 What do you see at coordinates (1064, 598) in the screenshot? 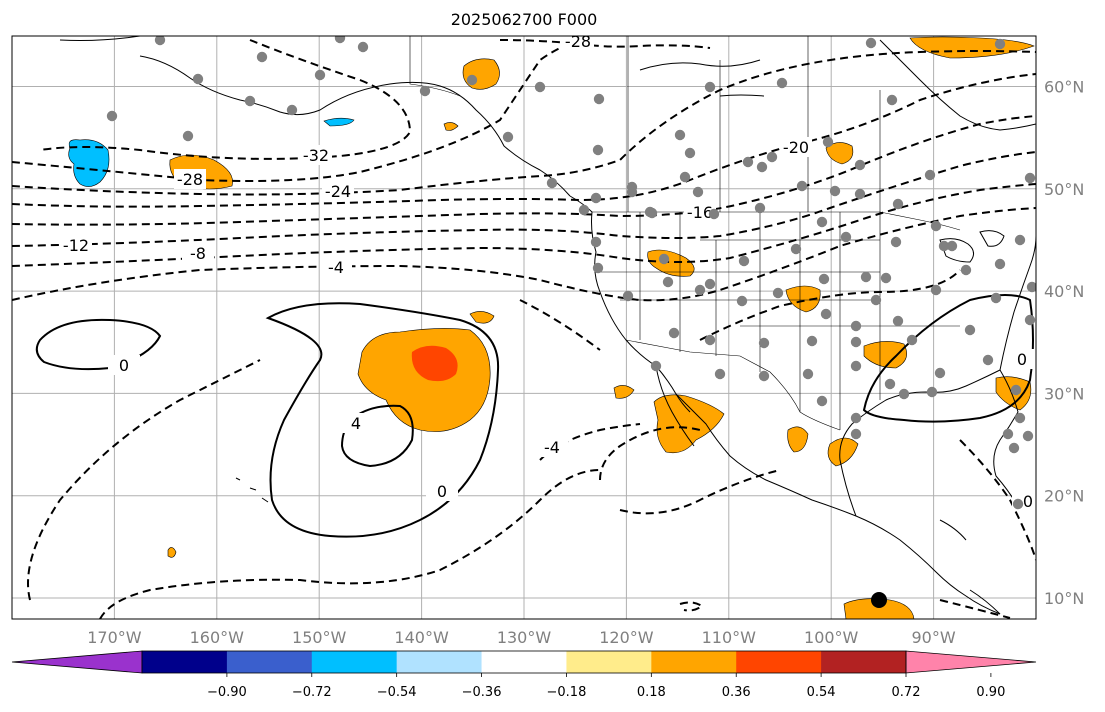
I see `lat-tick-label: 10°N` at bounding box center [1064, 598].